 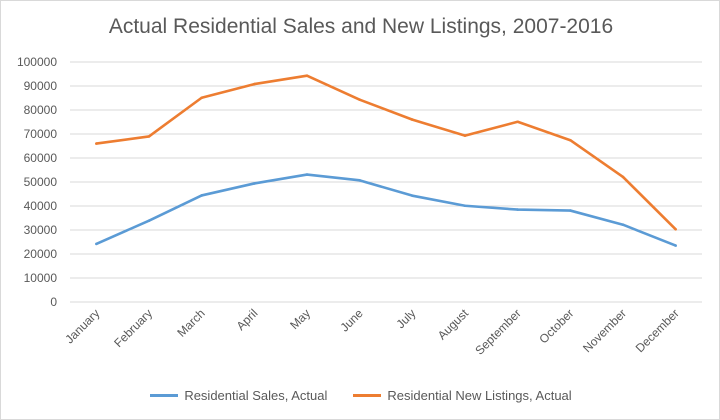 I want to click on legend-item-listings: Residential New Listings, Actual, so click(x=462, y=395).